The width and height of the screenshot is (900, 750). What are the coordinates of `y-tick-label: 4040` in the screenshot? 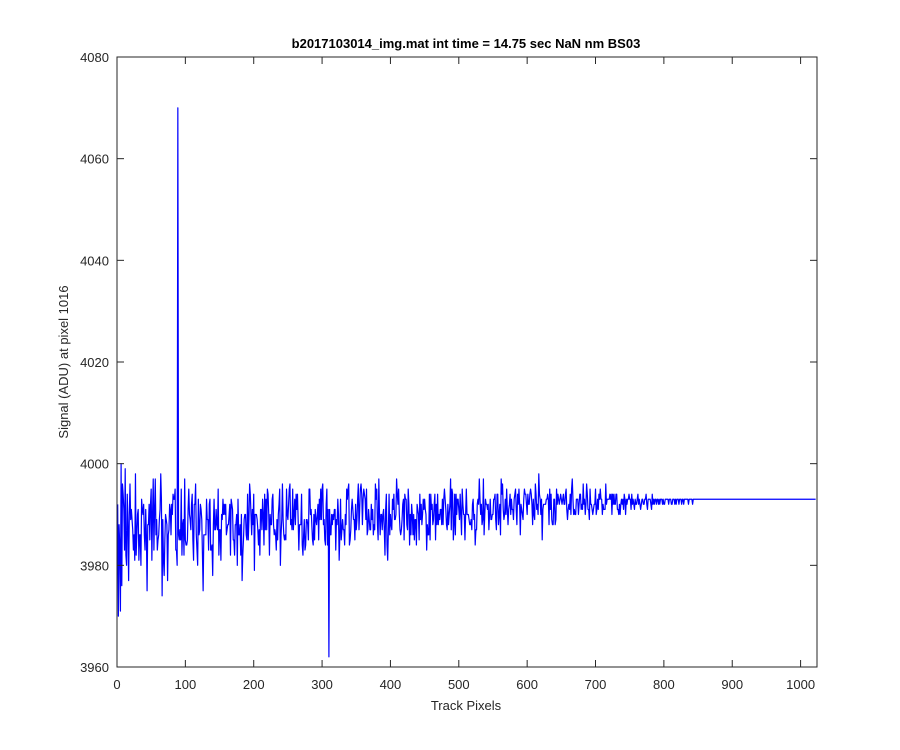 It's located at (94, 260).